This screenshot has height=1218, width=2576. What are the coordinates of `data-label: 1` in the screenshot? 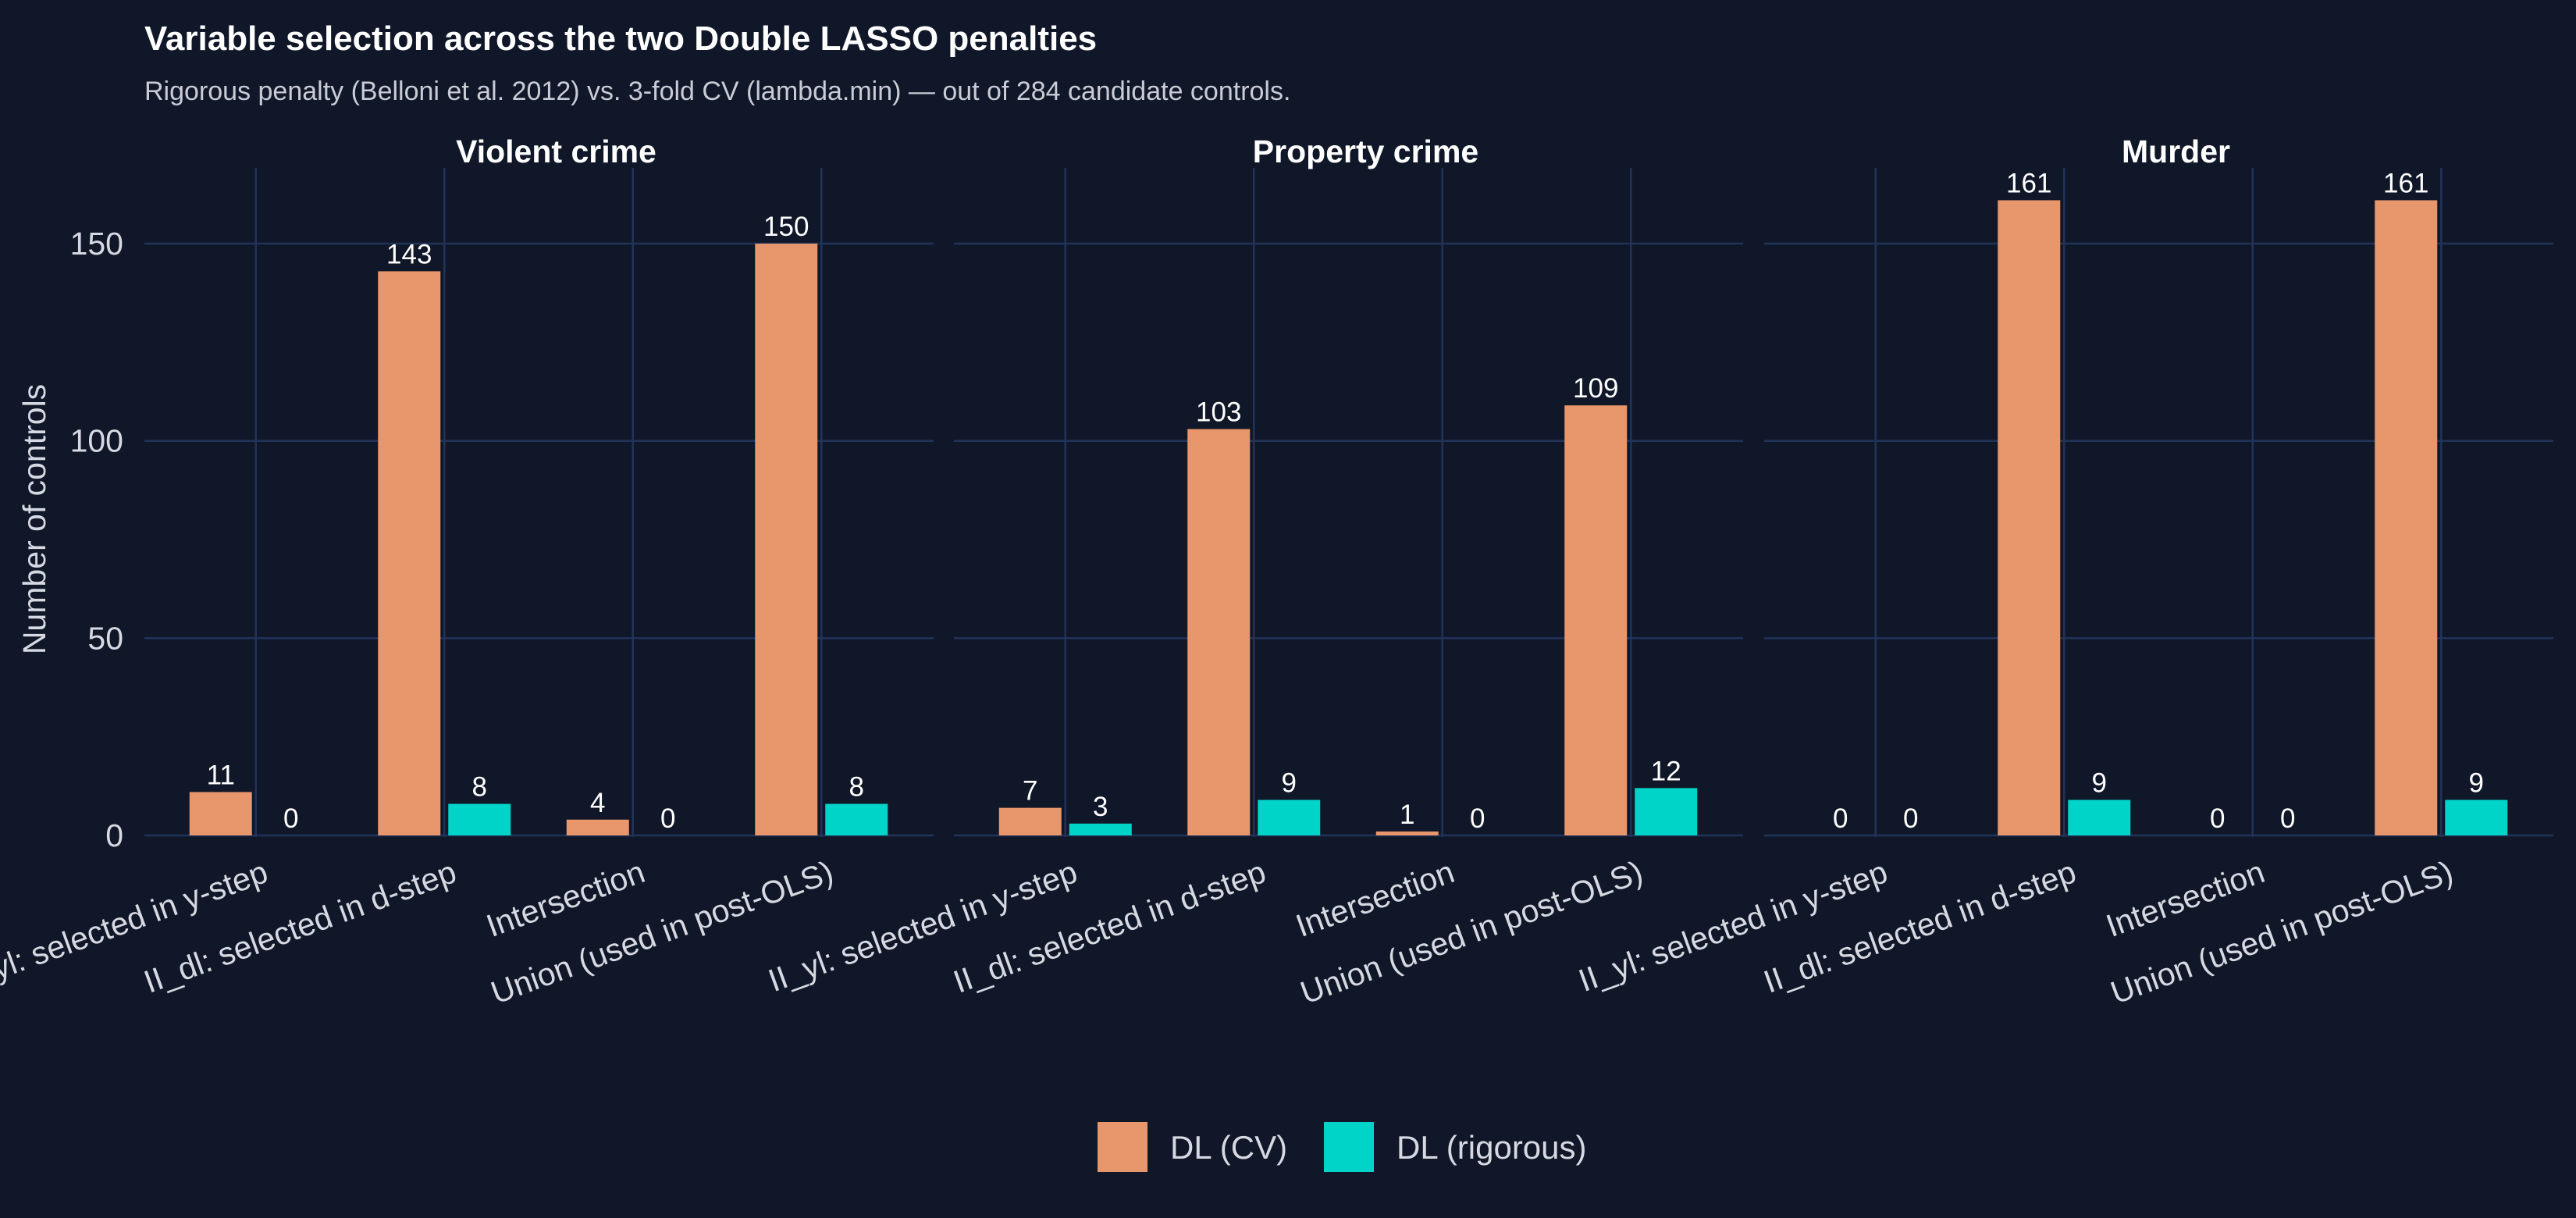 It's located at (1407, 815).